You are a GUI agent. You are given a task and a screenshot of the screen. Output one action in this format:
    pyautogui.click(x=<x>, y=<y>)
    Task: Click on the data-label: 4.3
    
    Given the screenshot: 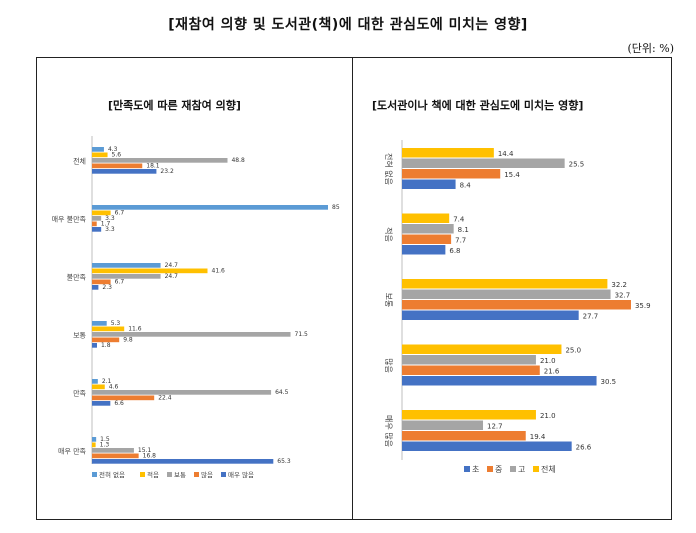 What is the action you would take?
    pyautogui.click(x=113, y=149)
    